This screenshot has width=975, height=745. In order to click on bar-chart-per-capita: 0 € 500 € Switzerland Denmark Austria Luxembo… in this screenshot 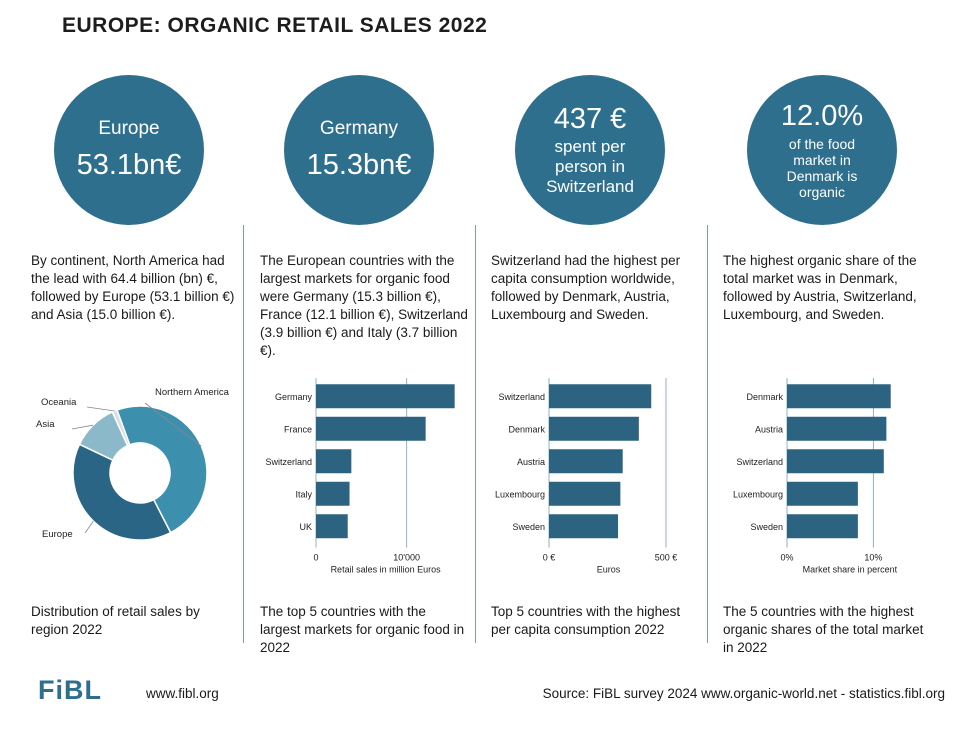, I will do `click(590, 475)`.